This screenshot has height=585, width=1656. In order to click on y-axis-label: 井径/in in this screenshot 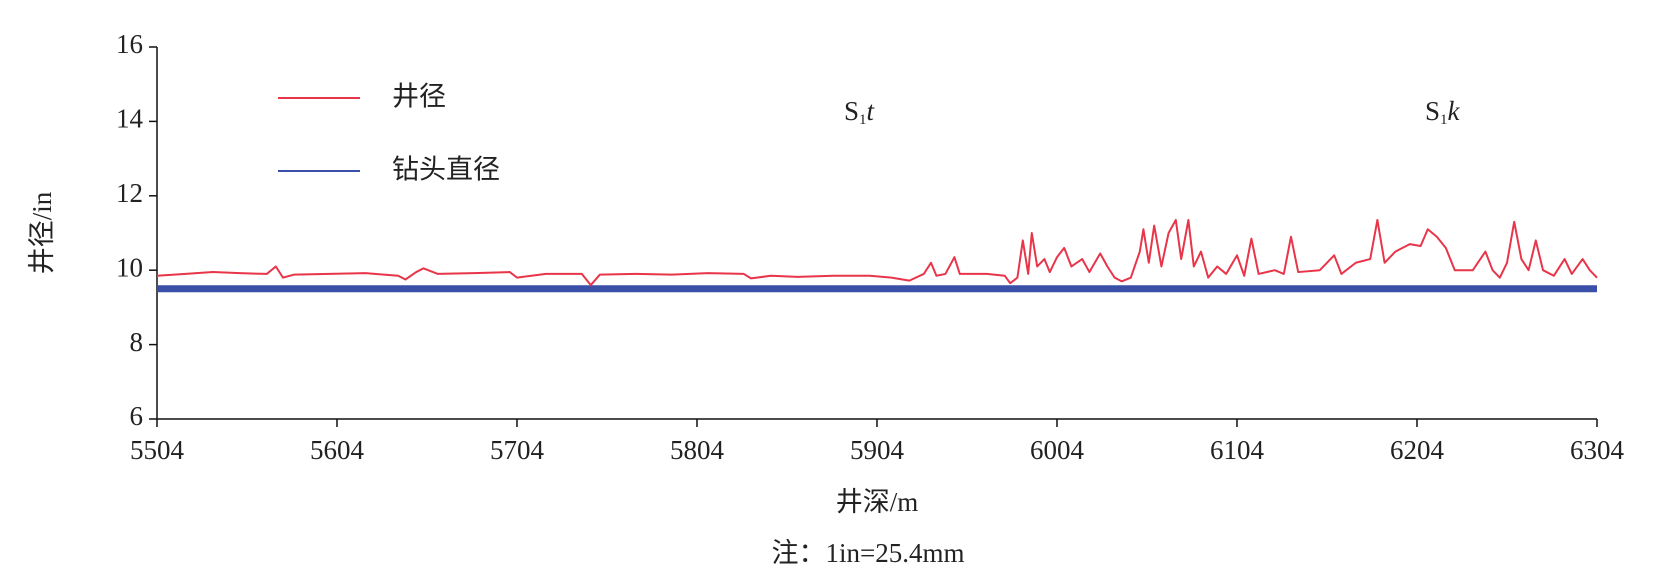, I will do `click(42, 232)`.